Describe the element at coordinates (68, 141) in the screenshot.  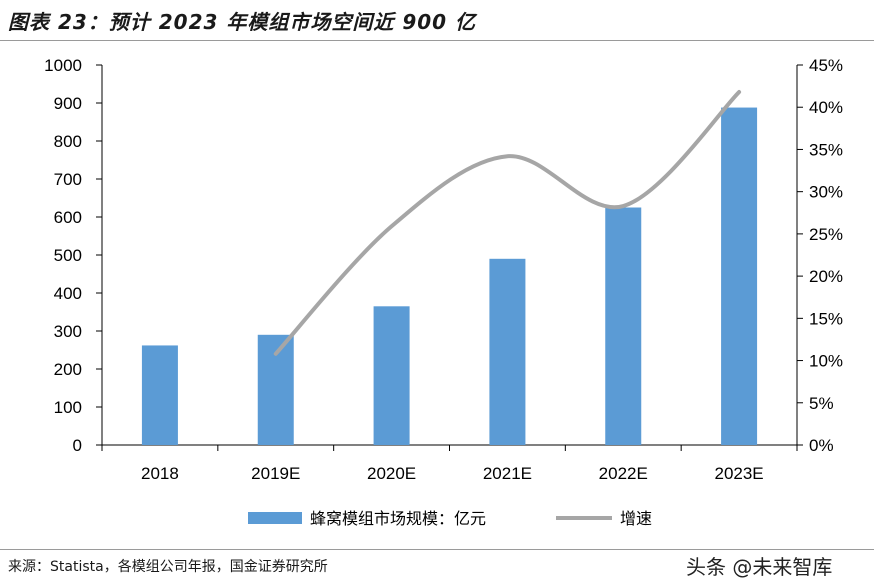
I see `left-axis-tick-label: 800` at that location.